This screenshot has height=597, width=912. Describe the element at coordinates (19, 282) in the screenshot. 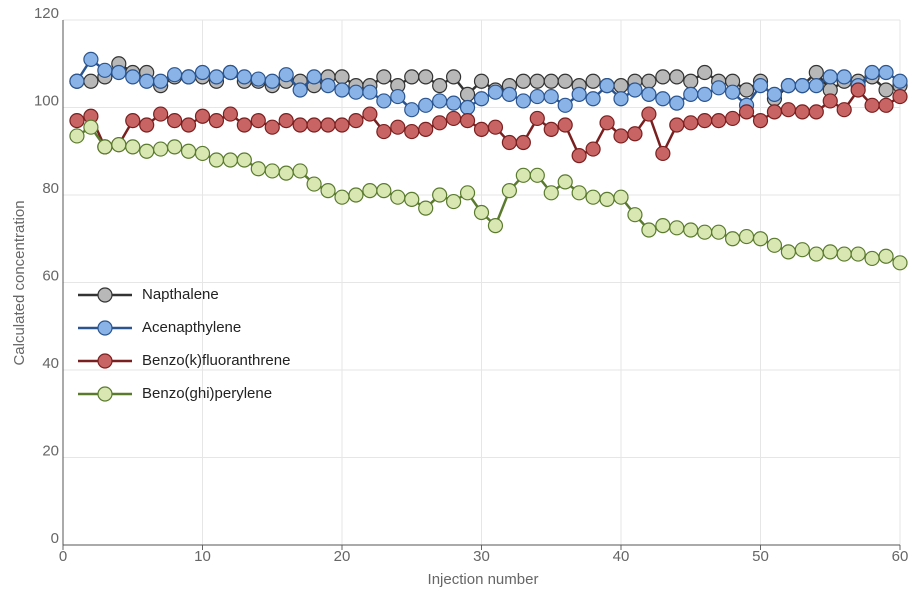

I see `y-axis-label: Calculated concentration` at that location.